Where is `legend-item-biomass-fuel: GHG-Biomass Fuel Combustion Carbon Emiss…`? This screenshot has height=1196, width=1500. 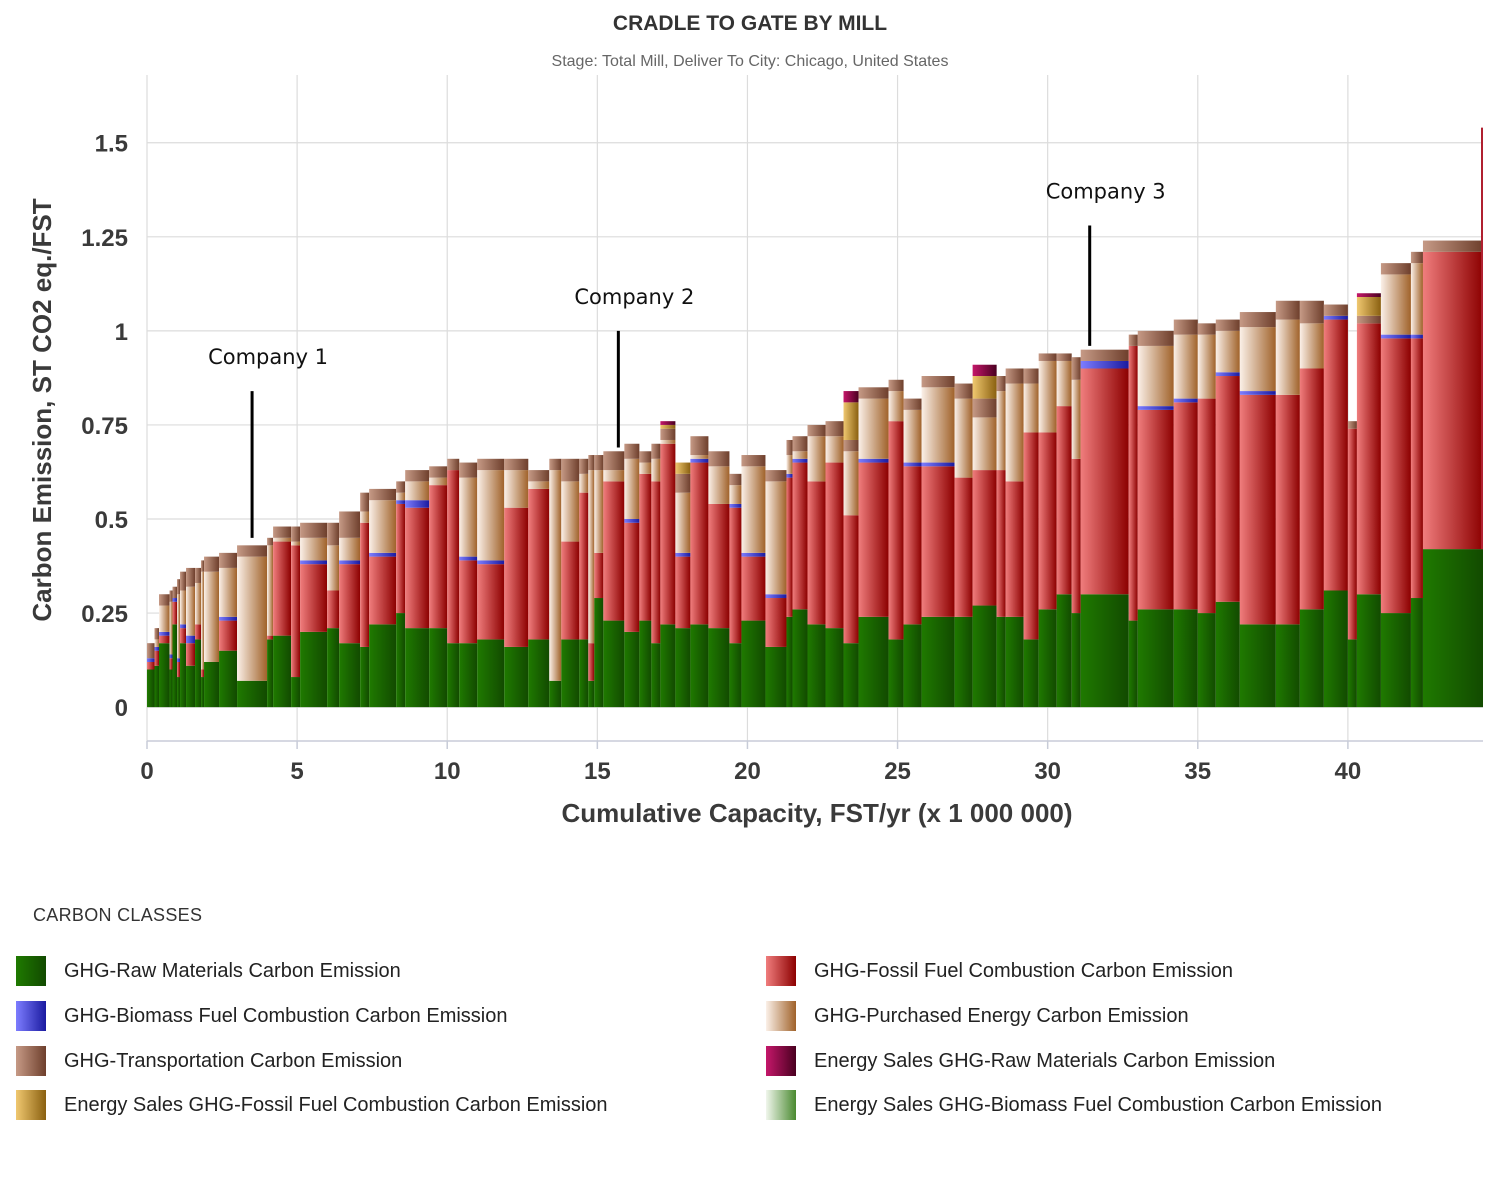
legend-item-biomass-fuel: GHG-Biomass Fuel Combustion Carbon Emiss… is located at coordinates (262, 1016).